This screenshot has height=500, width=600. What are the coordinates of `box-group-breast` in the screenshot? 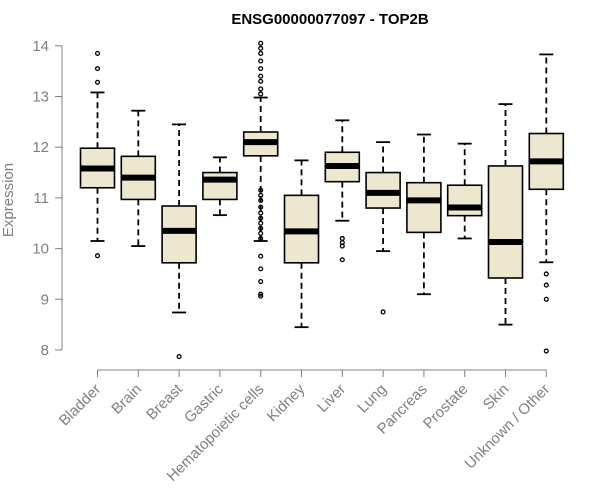 It's located at (179, 241).